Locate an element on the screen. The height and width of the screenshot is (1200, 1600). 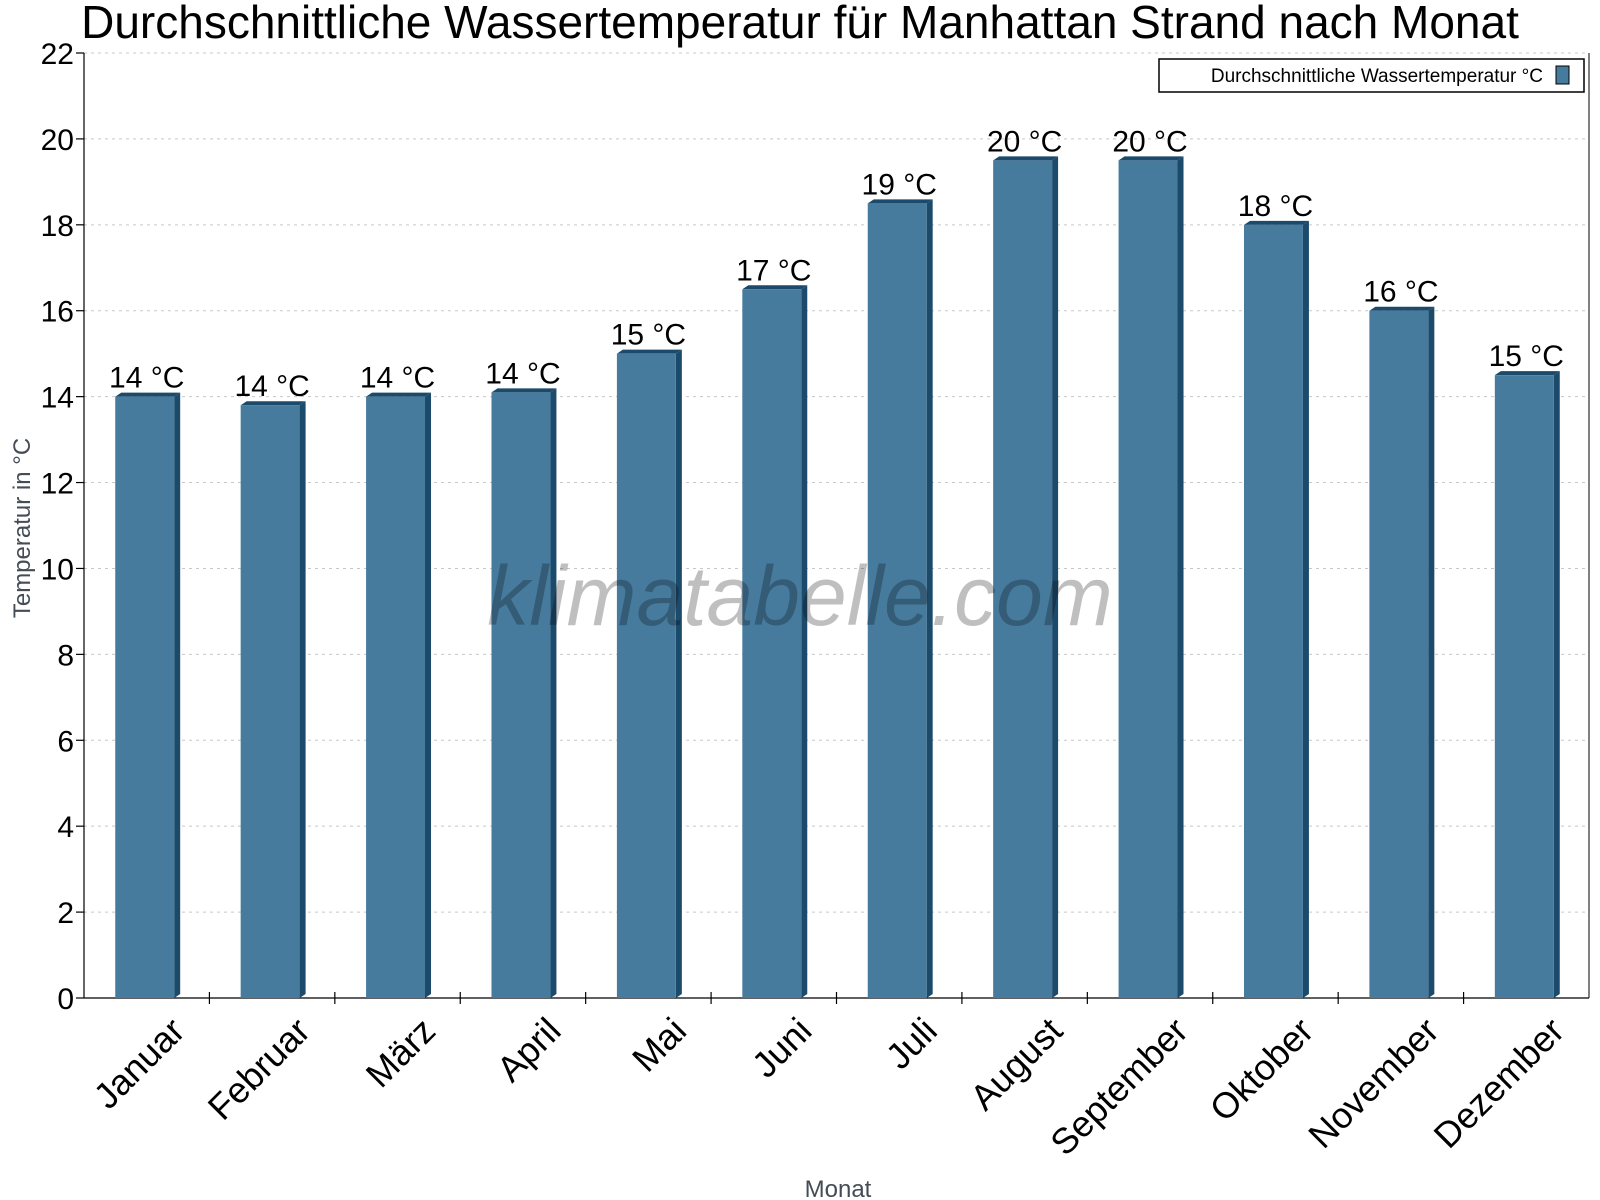
data-label: 18 °C is located at coordinates (1275, 206).